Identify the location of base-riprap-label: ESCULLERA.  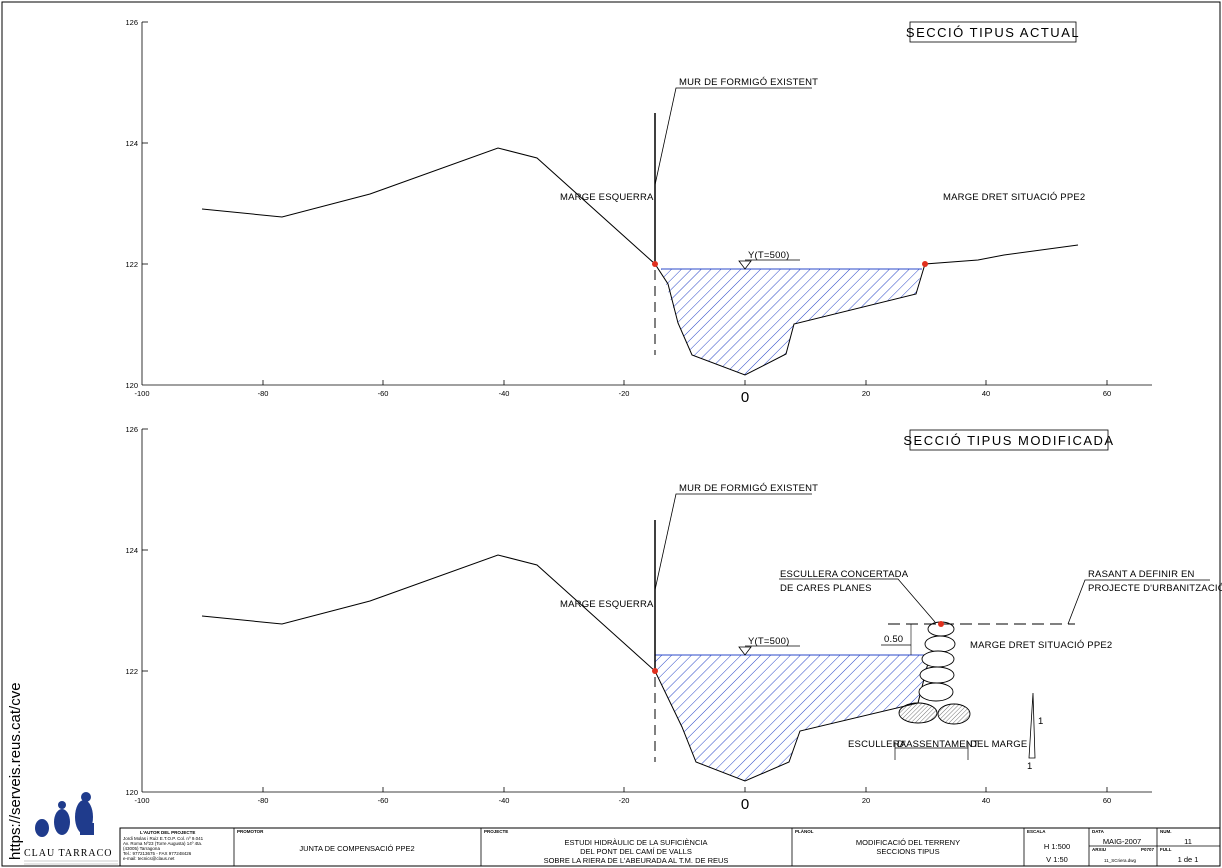
(877, 744).